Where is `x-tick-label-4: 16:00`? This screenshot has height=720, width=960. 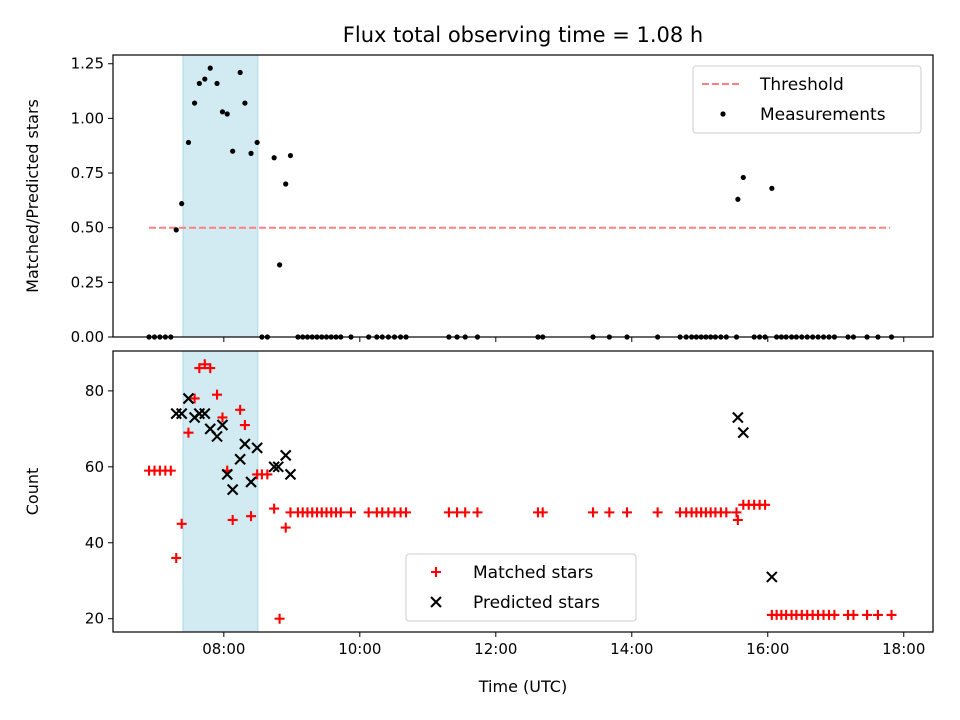
x-tick-label-4: 16:00 is located at coordinates (767, 649).